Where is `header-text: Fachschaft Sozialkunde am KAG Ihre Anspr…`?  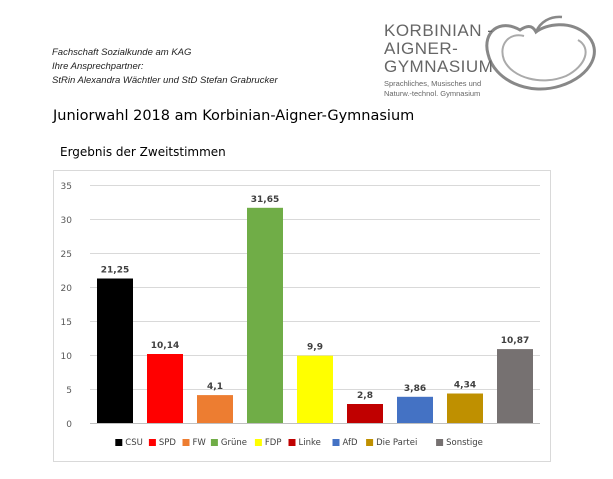 header-text: Fachschaft Sozialkunde am KAG Ihre Anspr… is located at coordinates (165, 67).